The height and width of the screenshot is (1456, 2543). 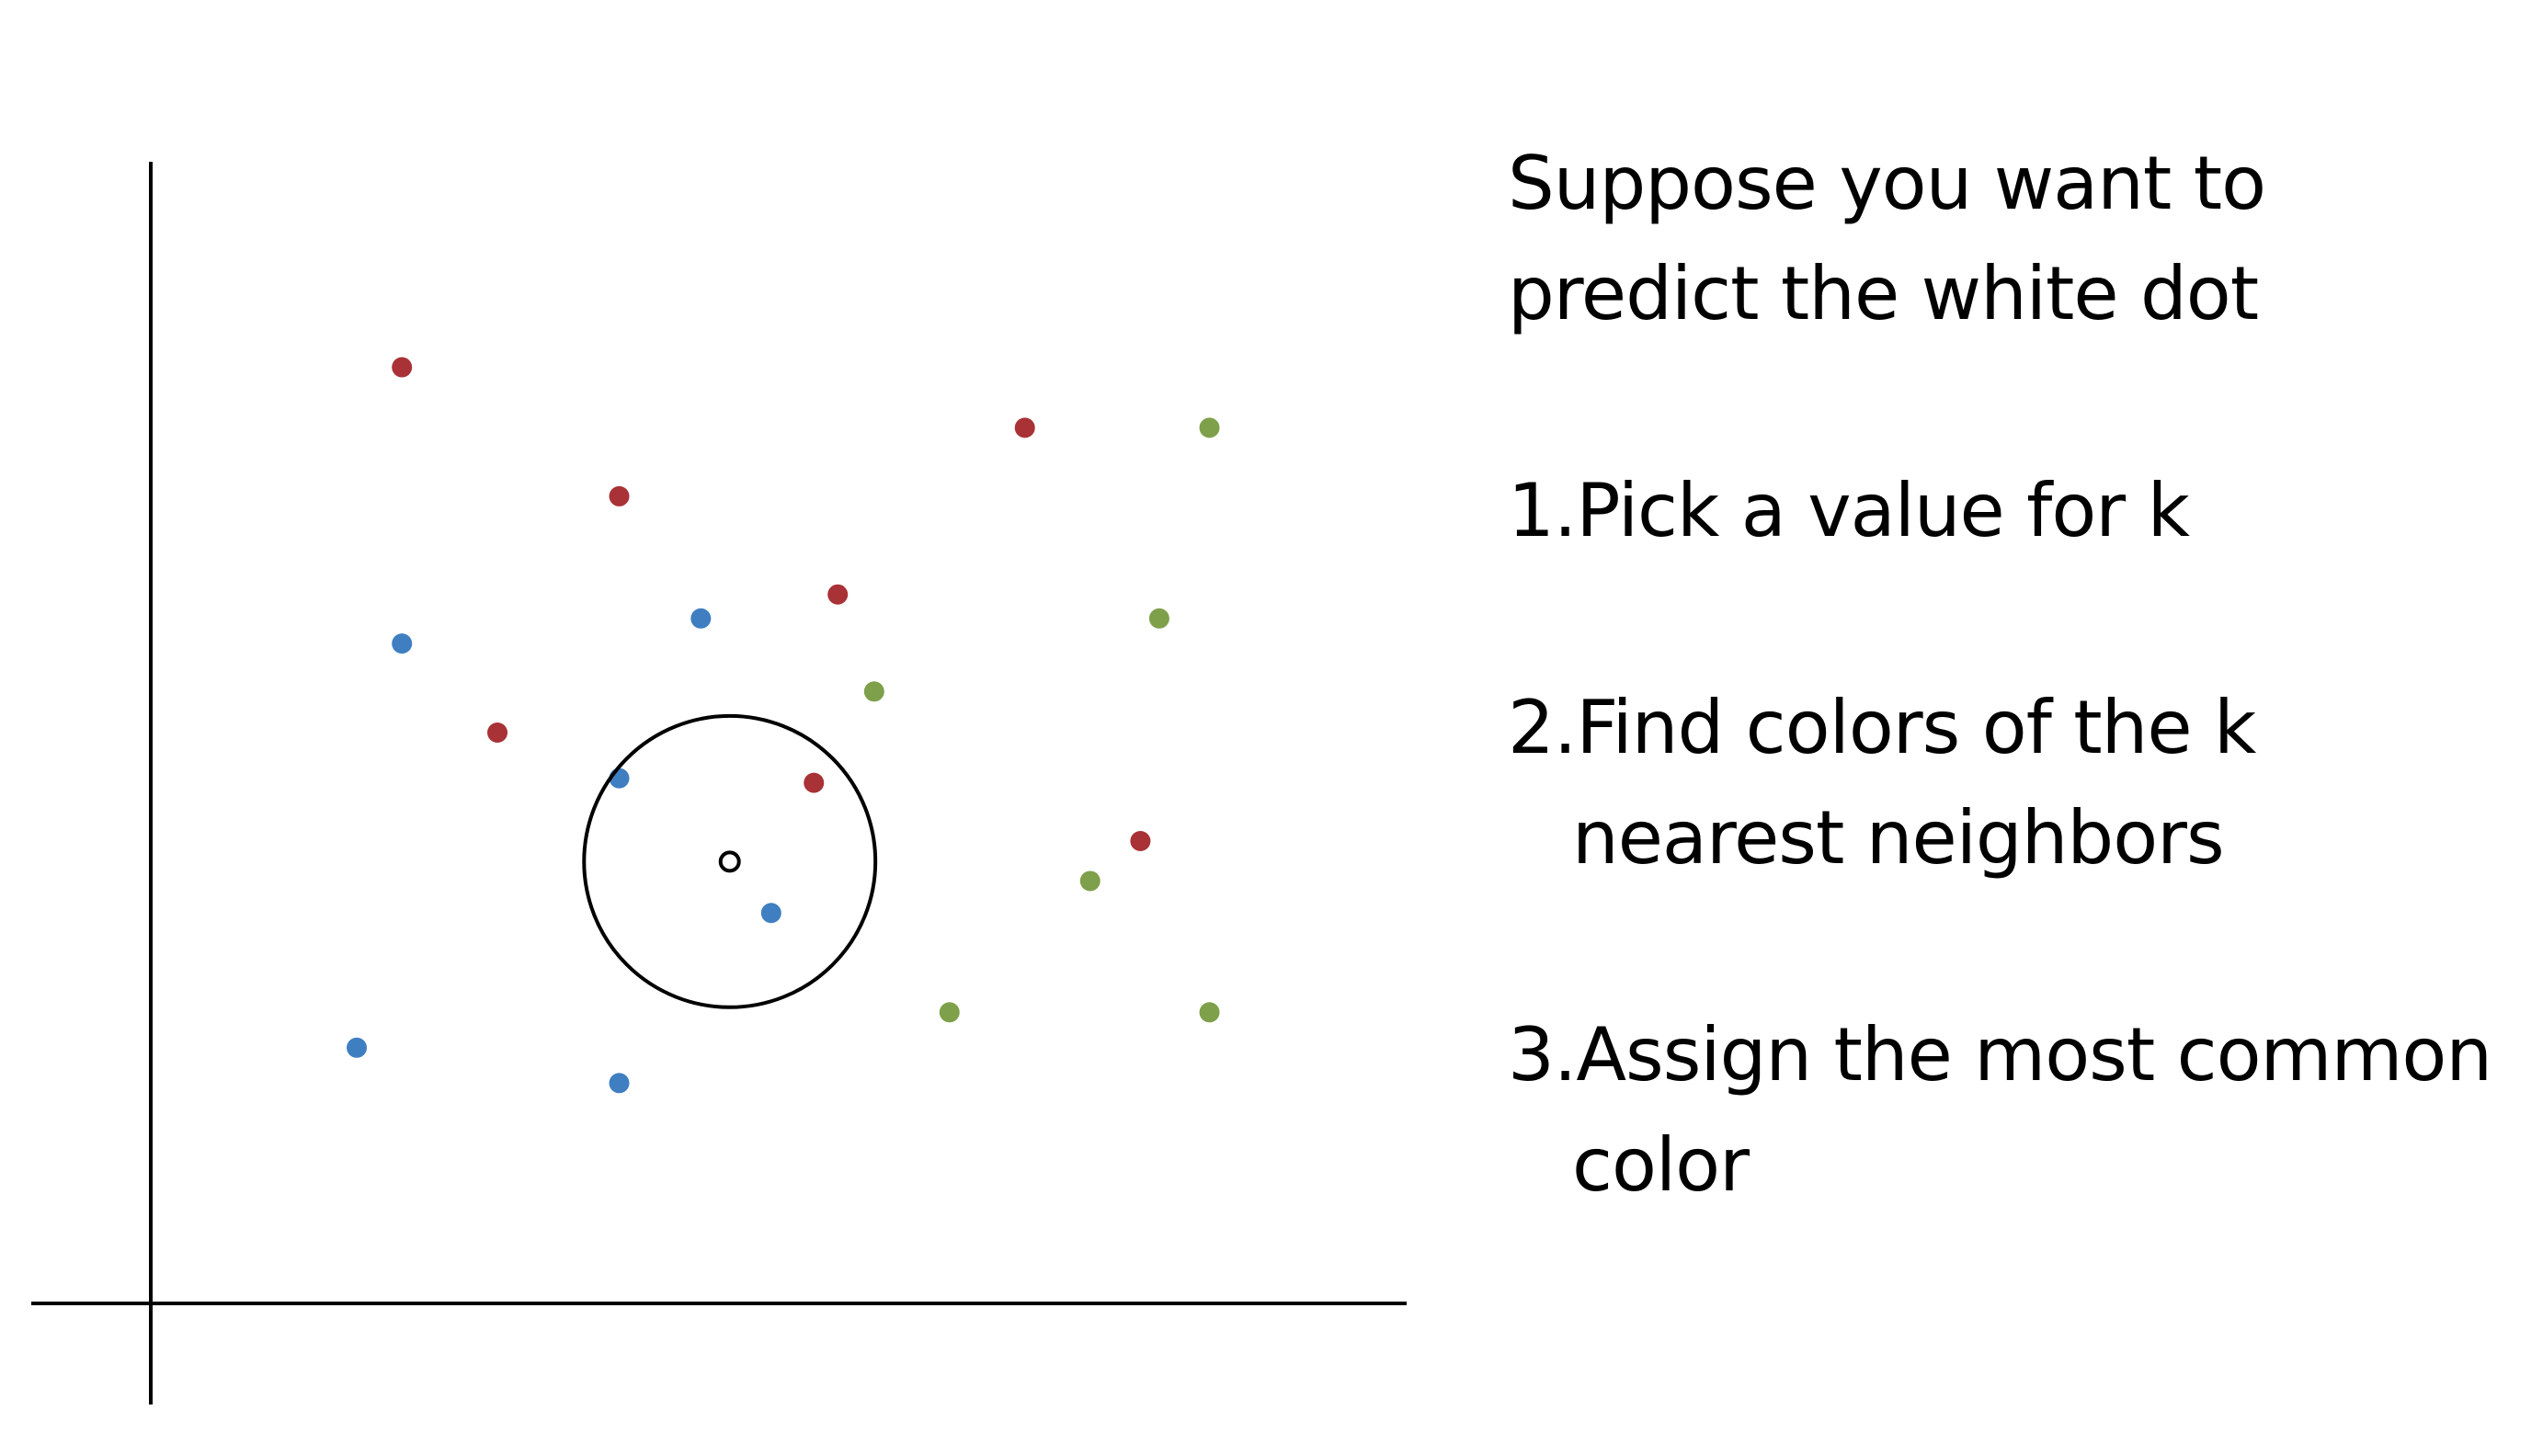 I want to click on step-3-line-1: 3.Assign the most common, so click(x=2000, y=1055).